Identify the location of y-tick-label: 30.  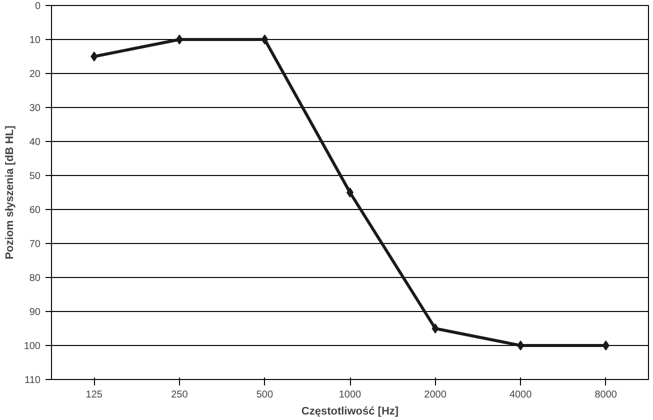
(35, 108).